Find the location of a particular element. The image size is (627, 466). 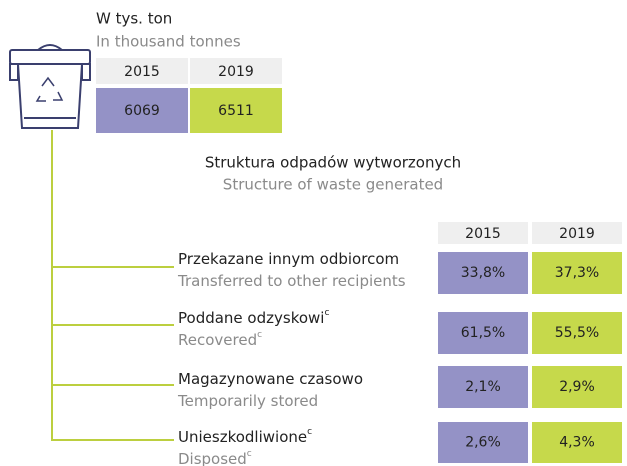

structure-subtitle: Structure of waste generated is located at coordinates (333, 185).